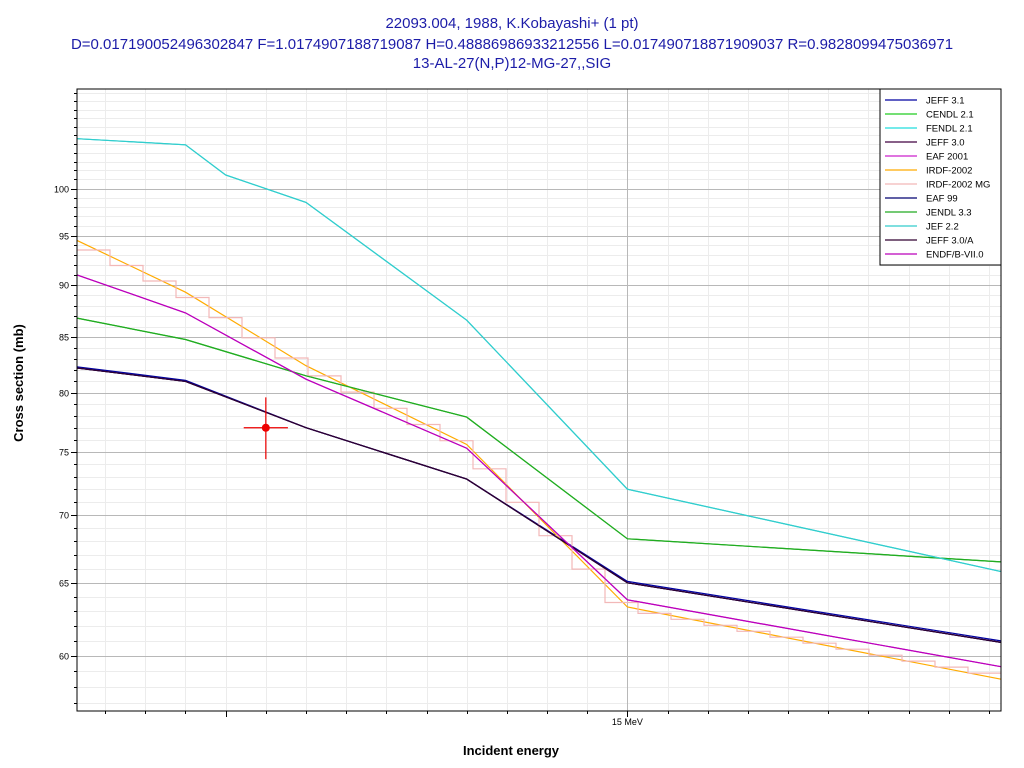 This screenshot has width=1024, height=768. Describe the element at coordinates (64, 584) in the screenshot. I see `y-tick-label: 65` at that location.